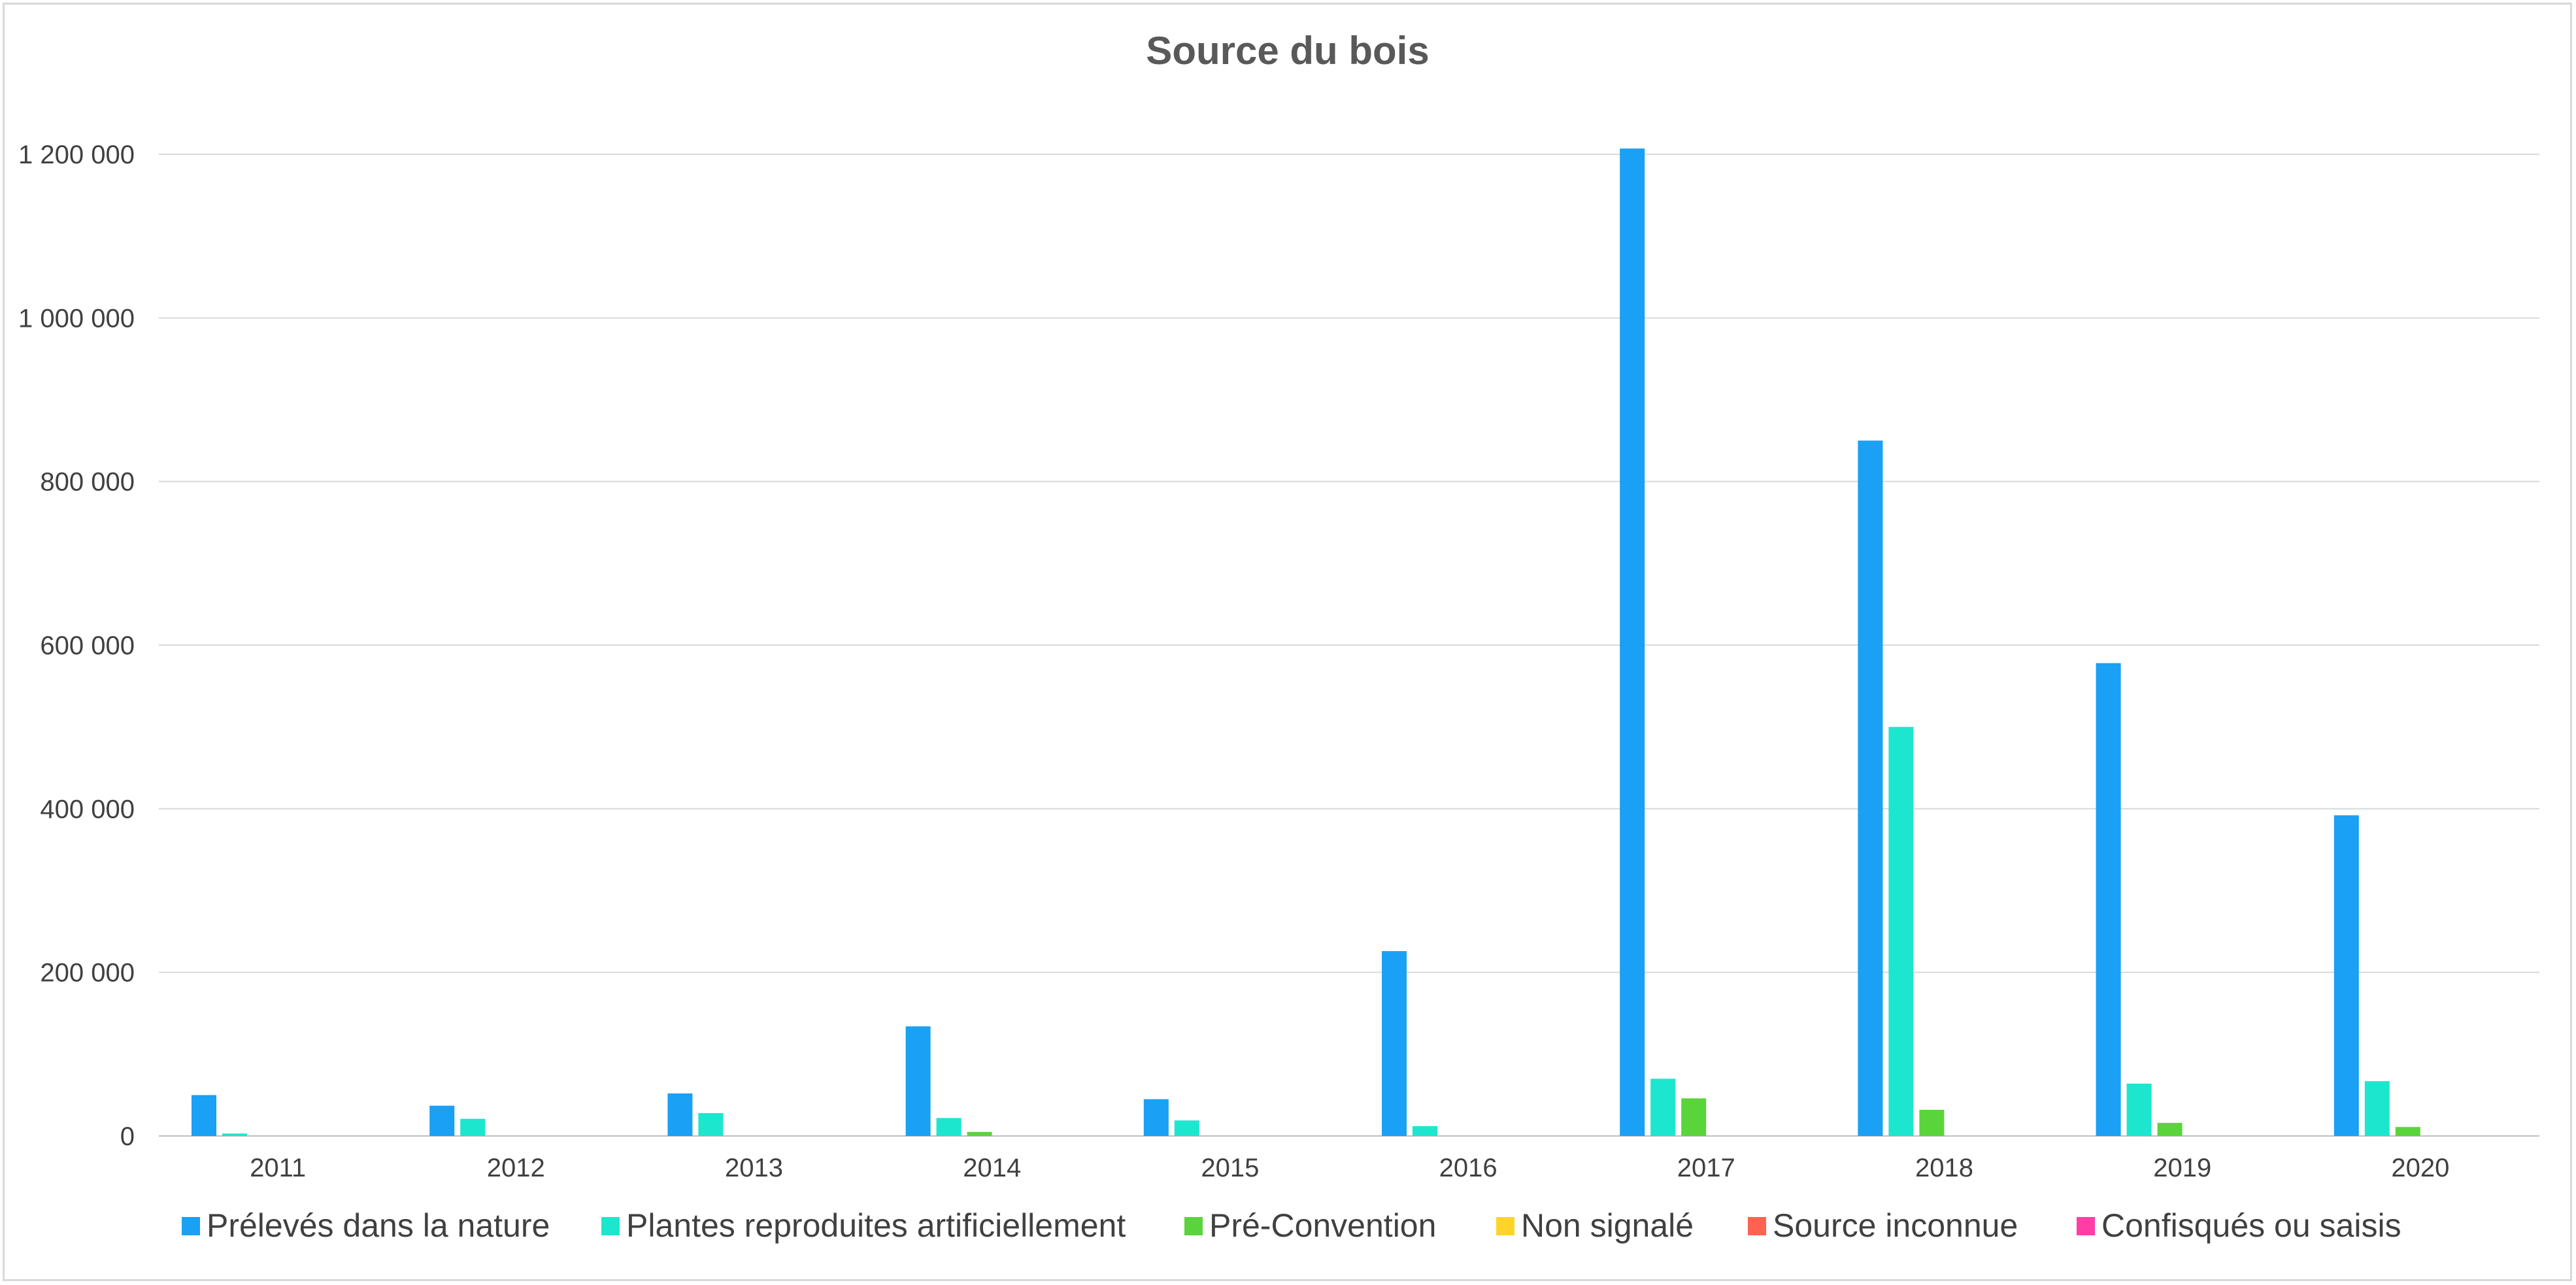  Describe the element at coordinates (2251, 1225) in the screenshot. I see `legend-label: Confisqués ou saisis` at that location.